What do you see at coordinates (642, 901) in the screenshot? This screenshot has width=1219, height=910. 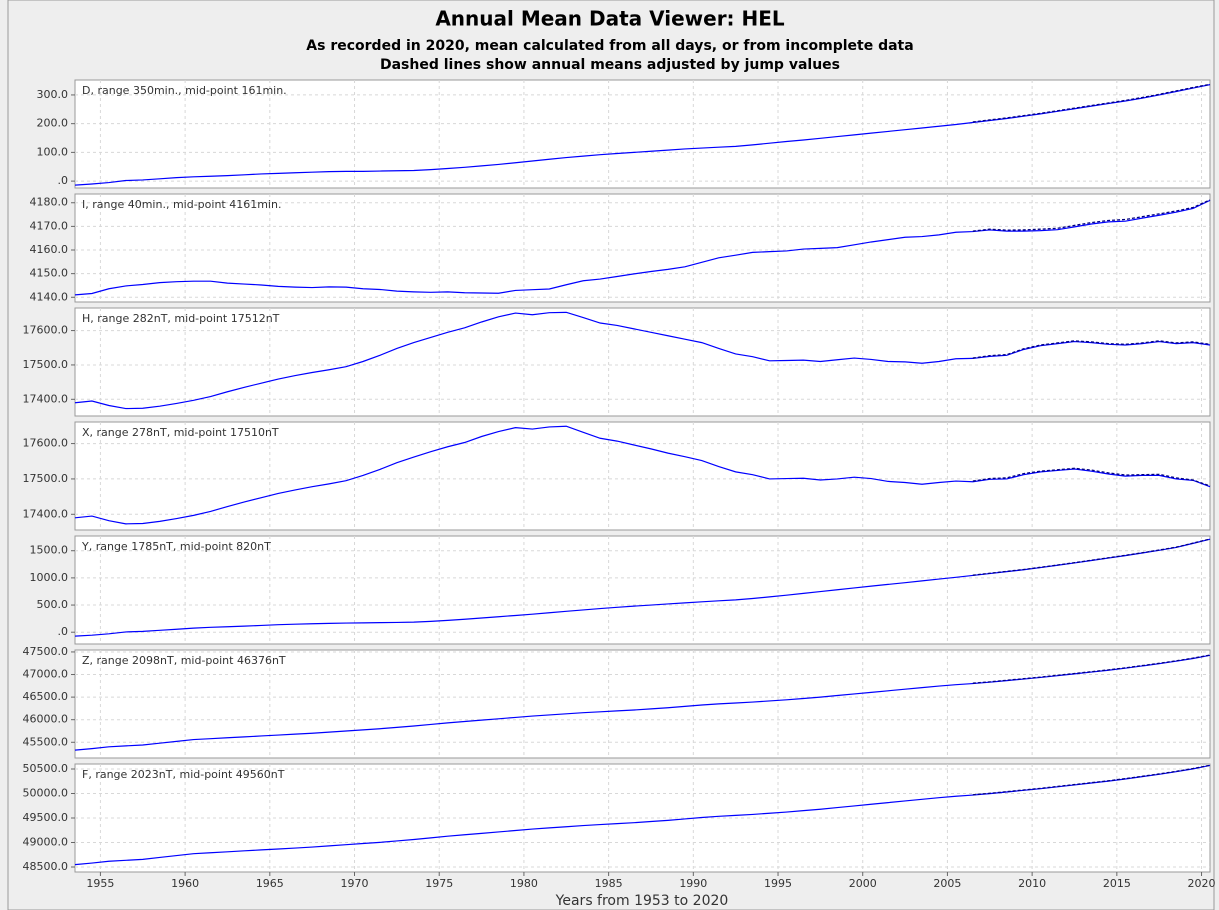 I see `x-axis-label: Years from 1953 to 2020` at bounding box center [642, 901].